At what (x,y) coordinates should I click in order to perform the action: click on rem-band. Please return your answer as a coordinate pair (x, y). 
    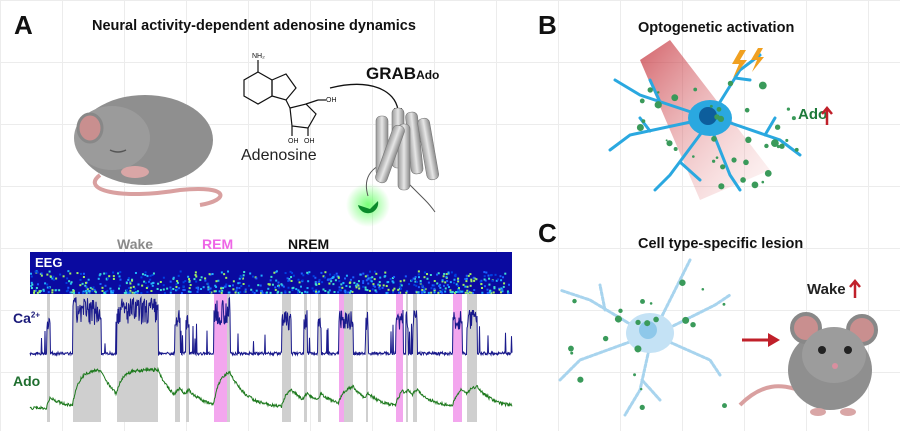
    Looking at the image, I should click on (457, 358).